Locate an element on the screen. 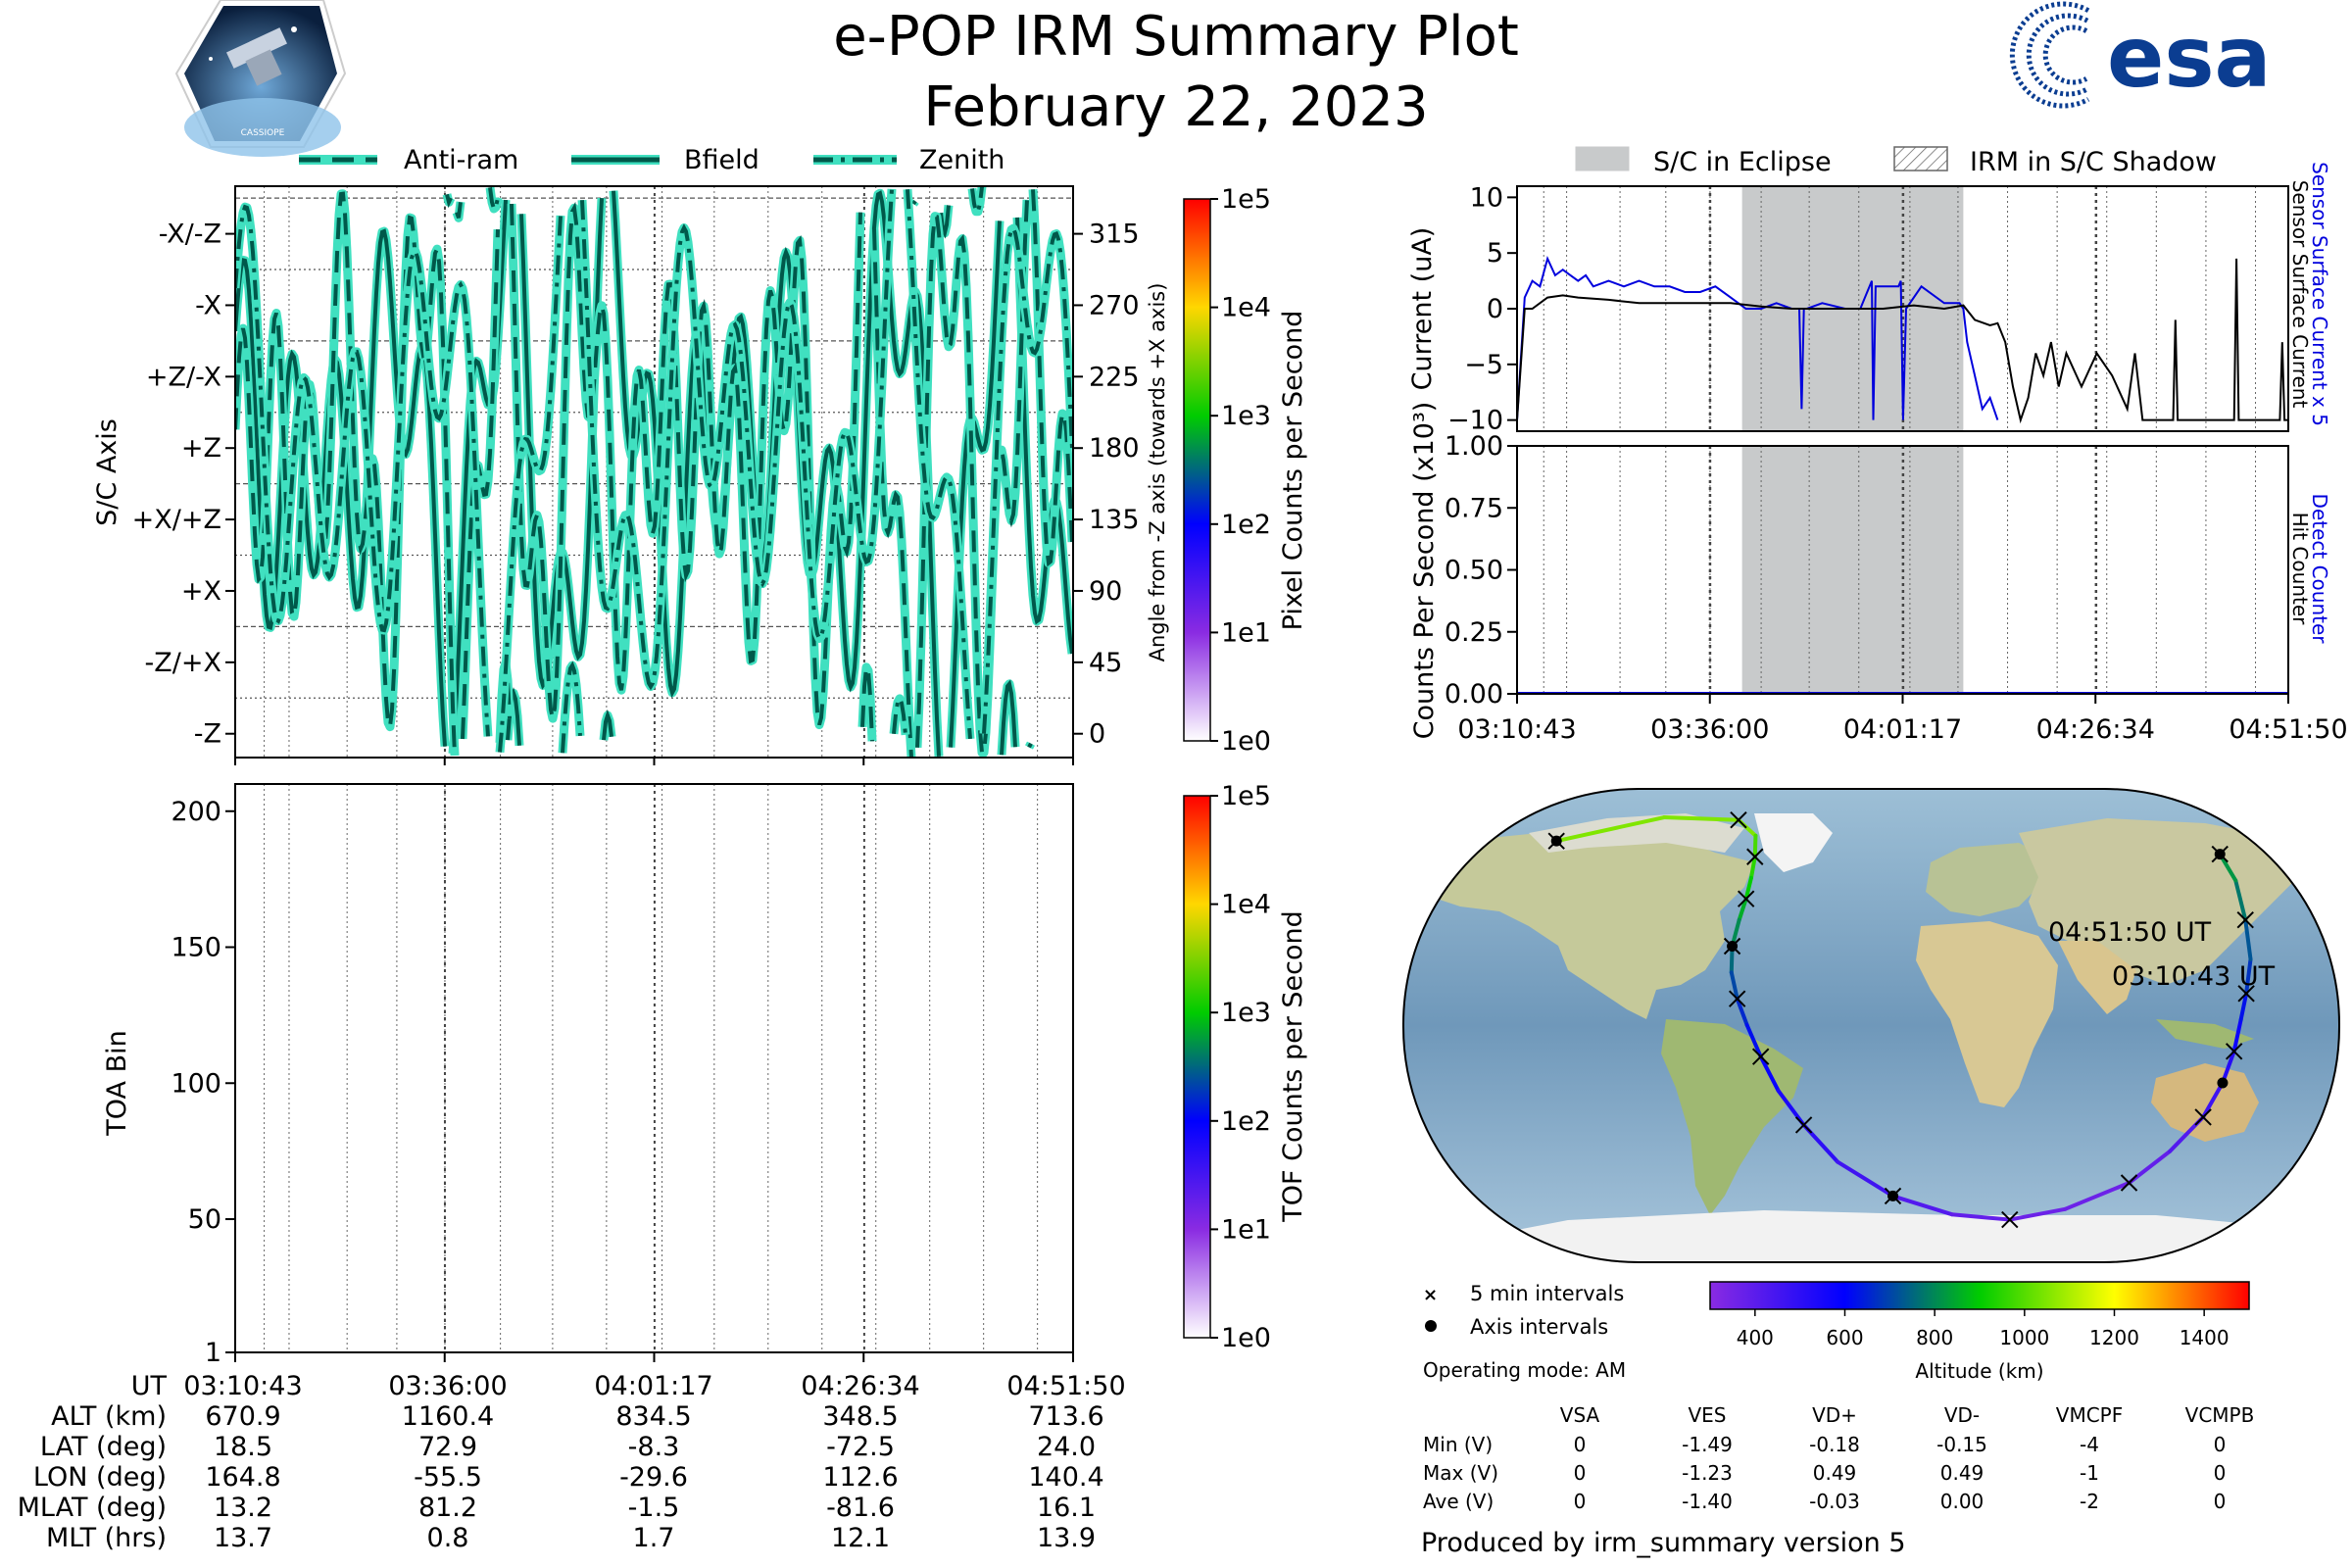  toa-tick-label: 1 is located at coordinates (213, 1353).